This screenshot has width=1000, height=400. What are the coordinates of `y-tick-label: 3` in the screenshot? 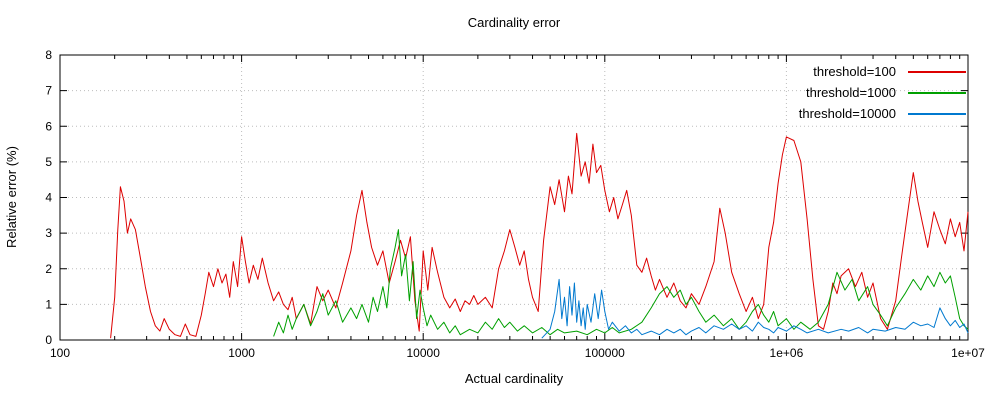 It's located at (48, 233).